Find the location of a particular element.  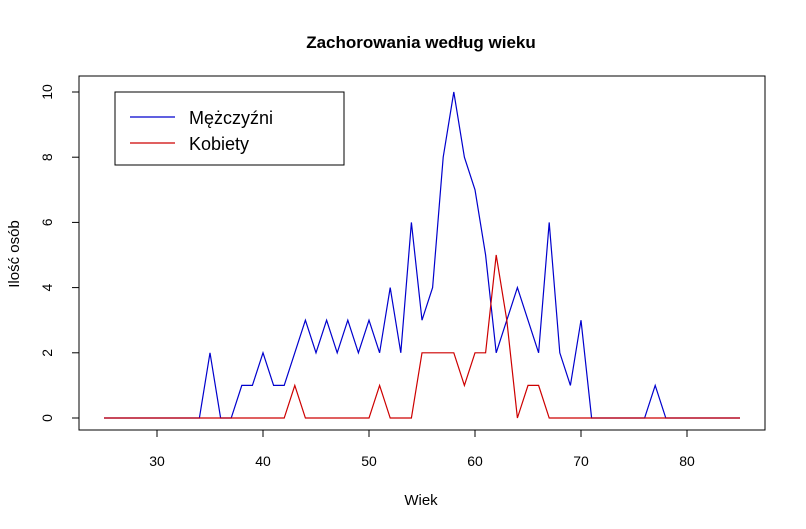

y-axis-label: Ilość osób is located at coordinates (14, 254).